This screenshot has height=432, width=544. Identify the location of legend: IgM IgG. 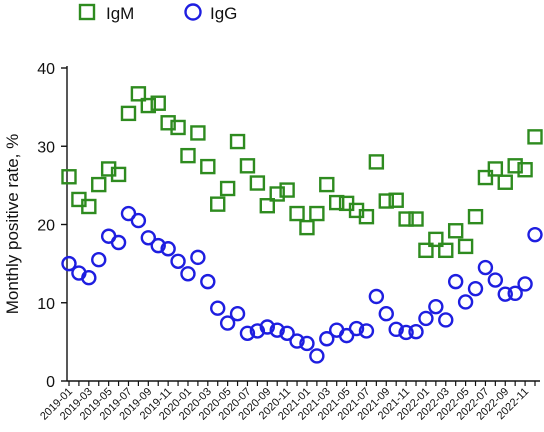
(157, 13).